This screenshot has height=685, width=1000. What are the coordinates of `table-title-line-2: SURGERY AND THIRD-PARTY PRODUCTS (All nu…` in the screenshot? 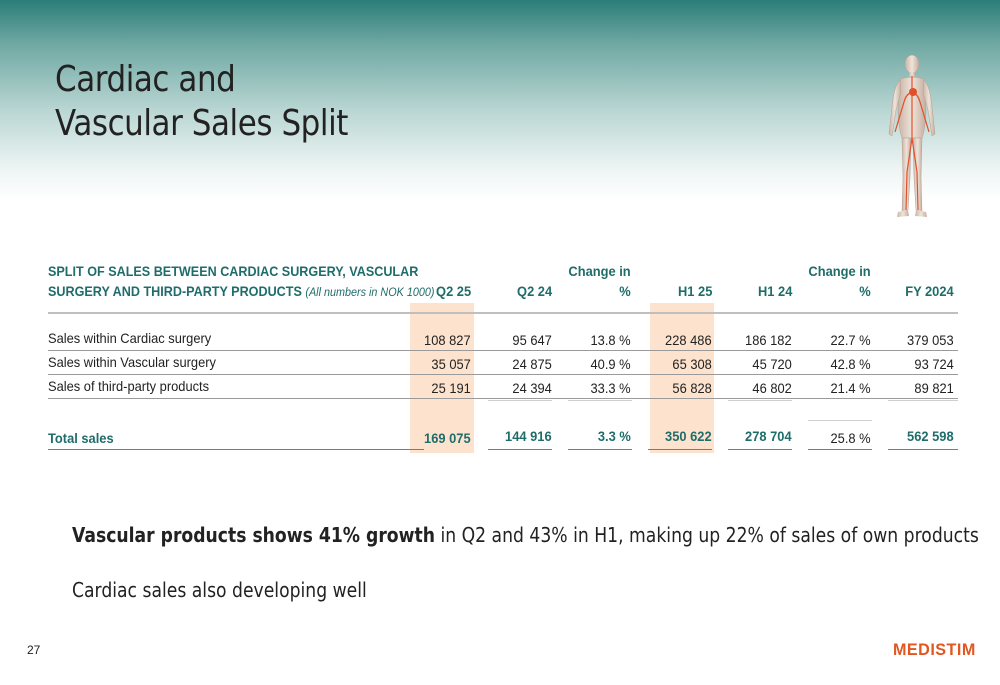 It's located at (241, 291).